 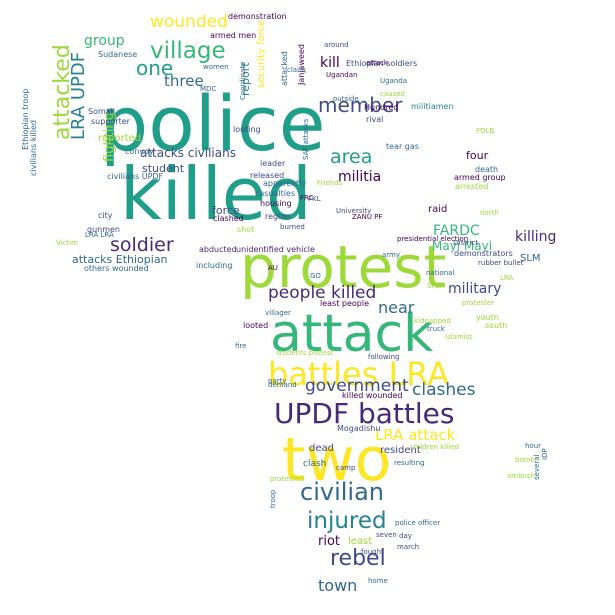 I want to click on cloud-word: south, so click(x=496, y=325).